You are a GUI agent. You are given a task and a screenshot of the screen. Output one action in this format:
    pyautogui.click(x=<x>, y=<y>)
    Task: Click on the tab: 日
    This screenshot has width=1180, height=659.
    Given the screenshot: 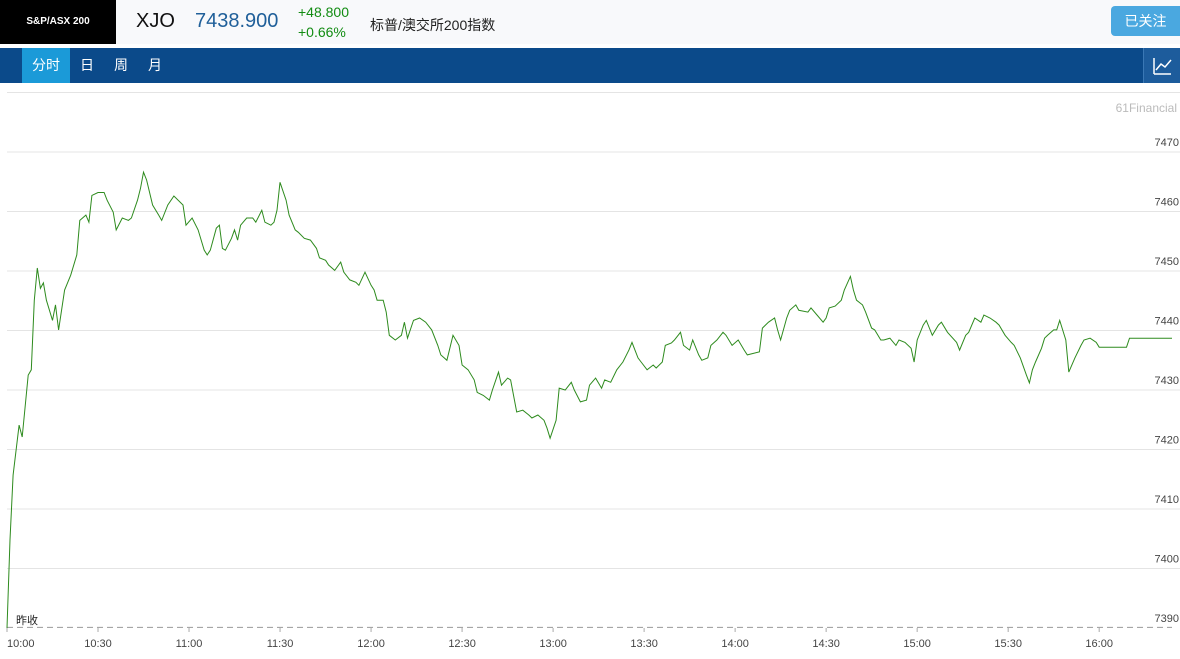 What is the action you would take?
    pyautogui.click(x=87, y=65)
    